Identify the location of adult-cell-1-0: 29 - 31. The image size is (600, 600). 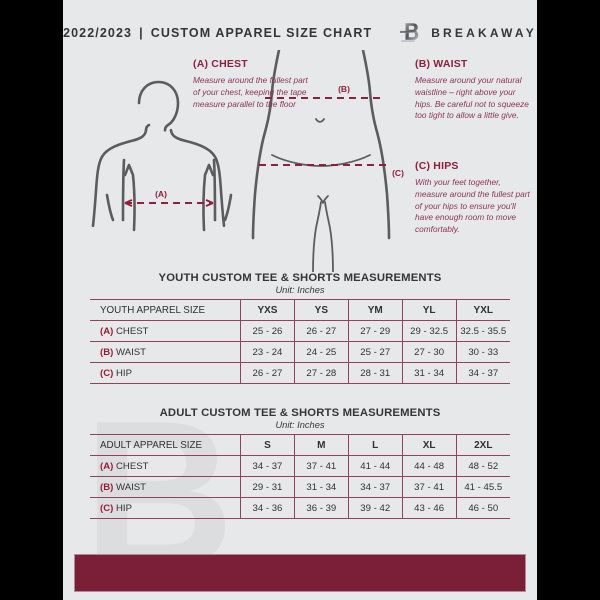
(267, 487).